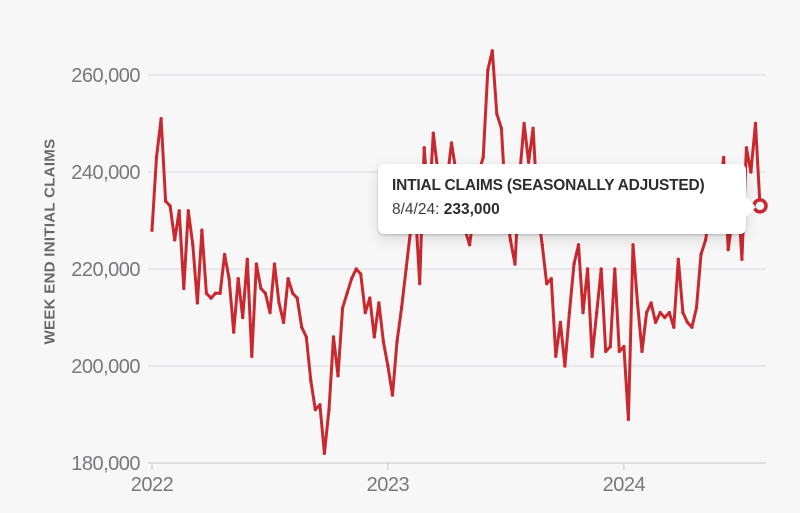  Describe the element at coordinates (105, 173) in the screenshot. I see `y-tick-label: 240,000` at that location.